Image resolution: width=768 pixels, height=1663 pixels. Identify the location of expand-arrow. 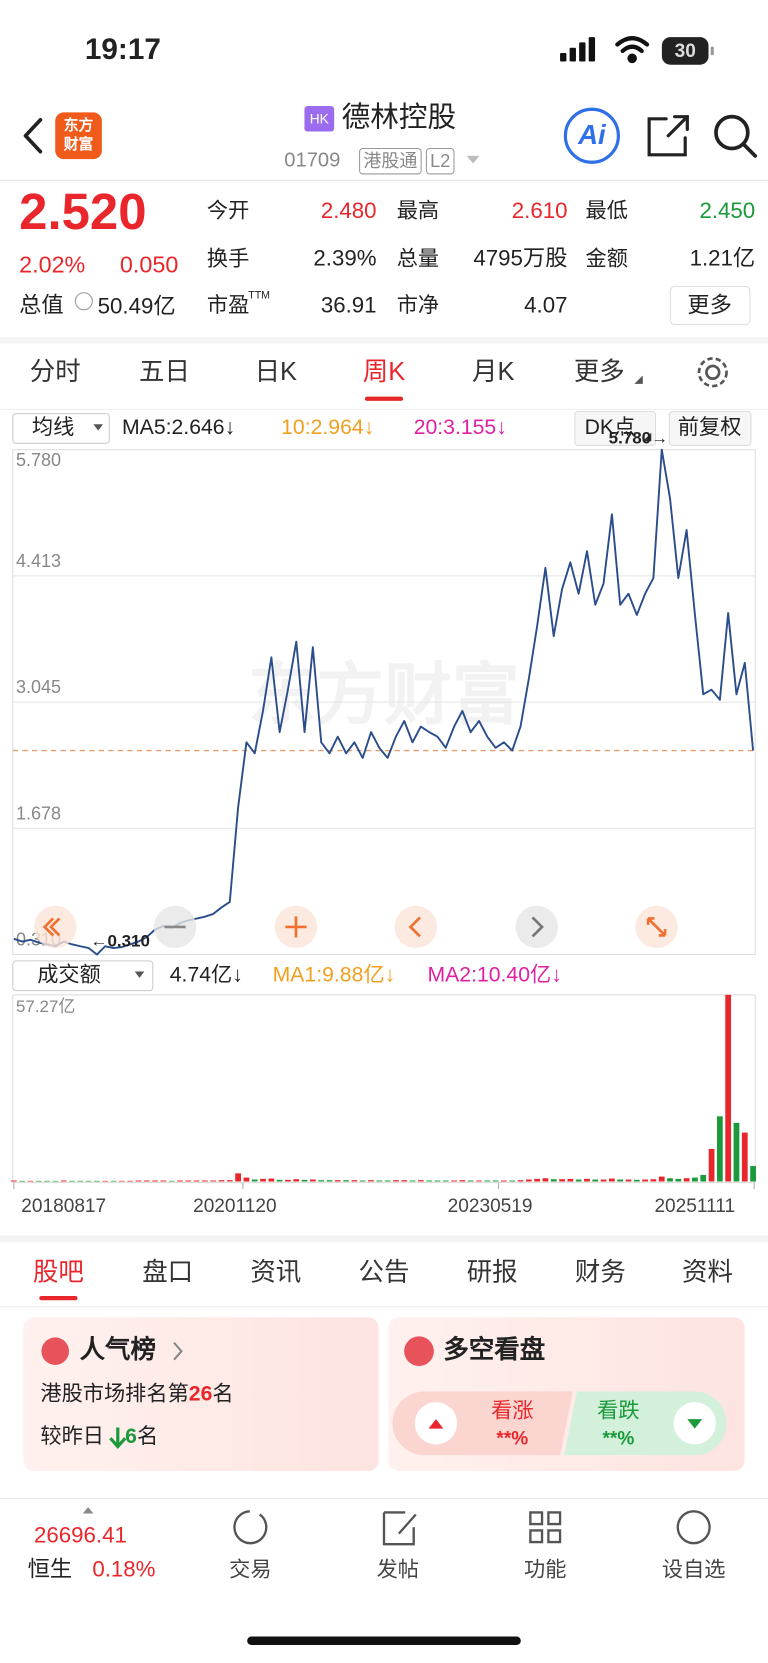
(88, 1510).